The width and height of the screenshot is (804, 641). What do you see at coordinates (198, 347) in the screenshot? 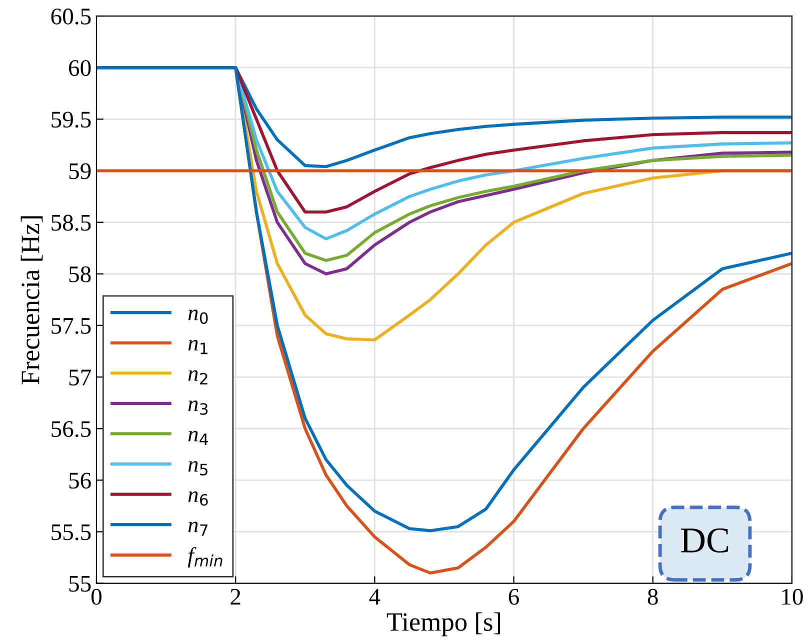
I see `legend-label: n$_{1}$` at bounding box center [198, 347].